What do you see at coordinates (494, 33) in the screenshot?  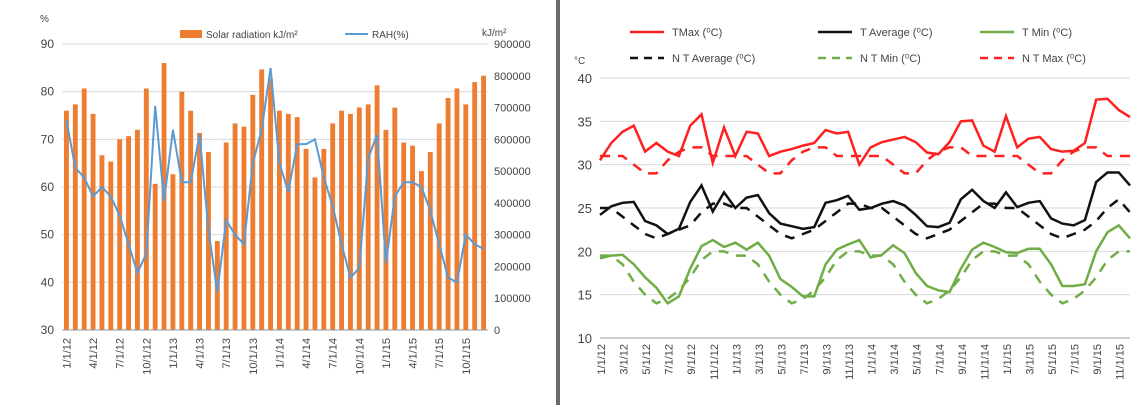 I see `y-right-unit-label: kJ/m²` at bounding box center [494, 33].